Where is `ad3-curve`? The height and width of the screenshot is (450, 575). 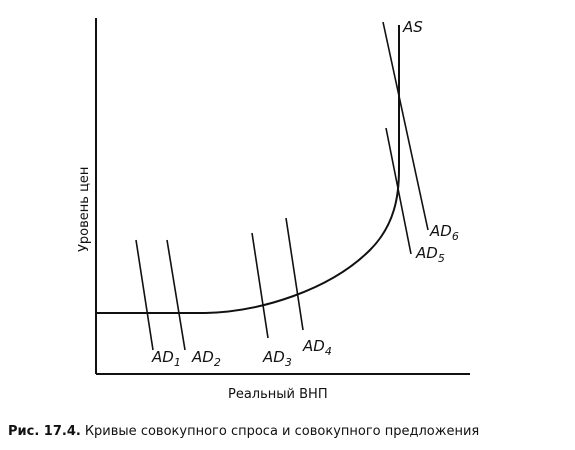
ad3-curve is located at coordinates (260, 285).